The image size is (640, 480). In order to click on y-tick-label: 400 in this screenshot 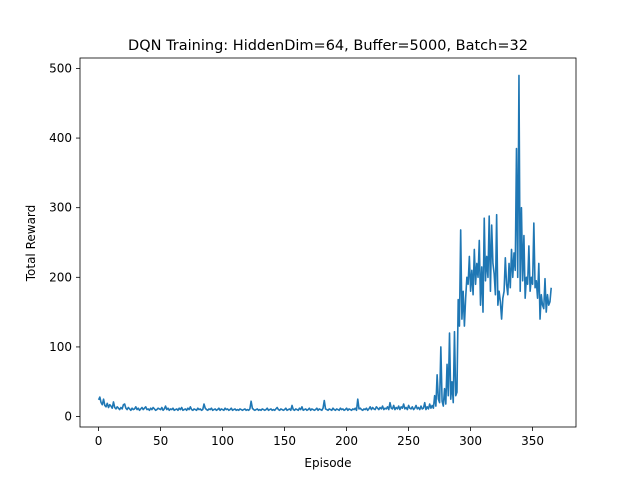, I will do `click(60, 138)`.